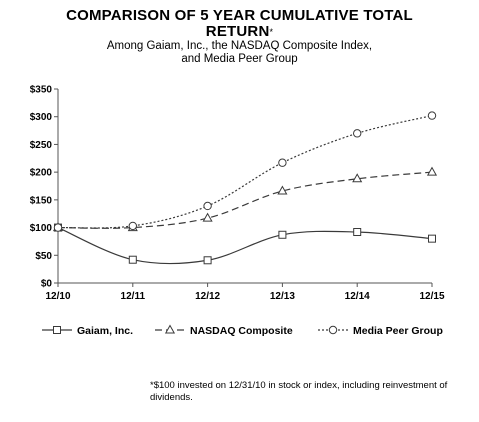 The image size is (479, 422). What do you see at coordinates (41, 145) in the screenshot?
I see `y-tick-label: $250` at bounding box center [41, 145].